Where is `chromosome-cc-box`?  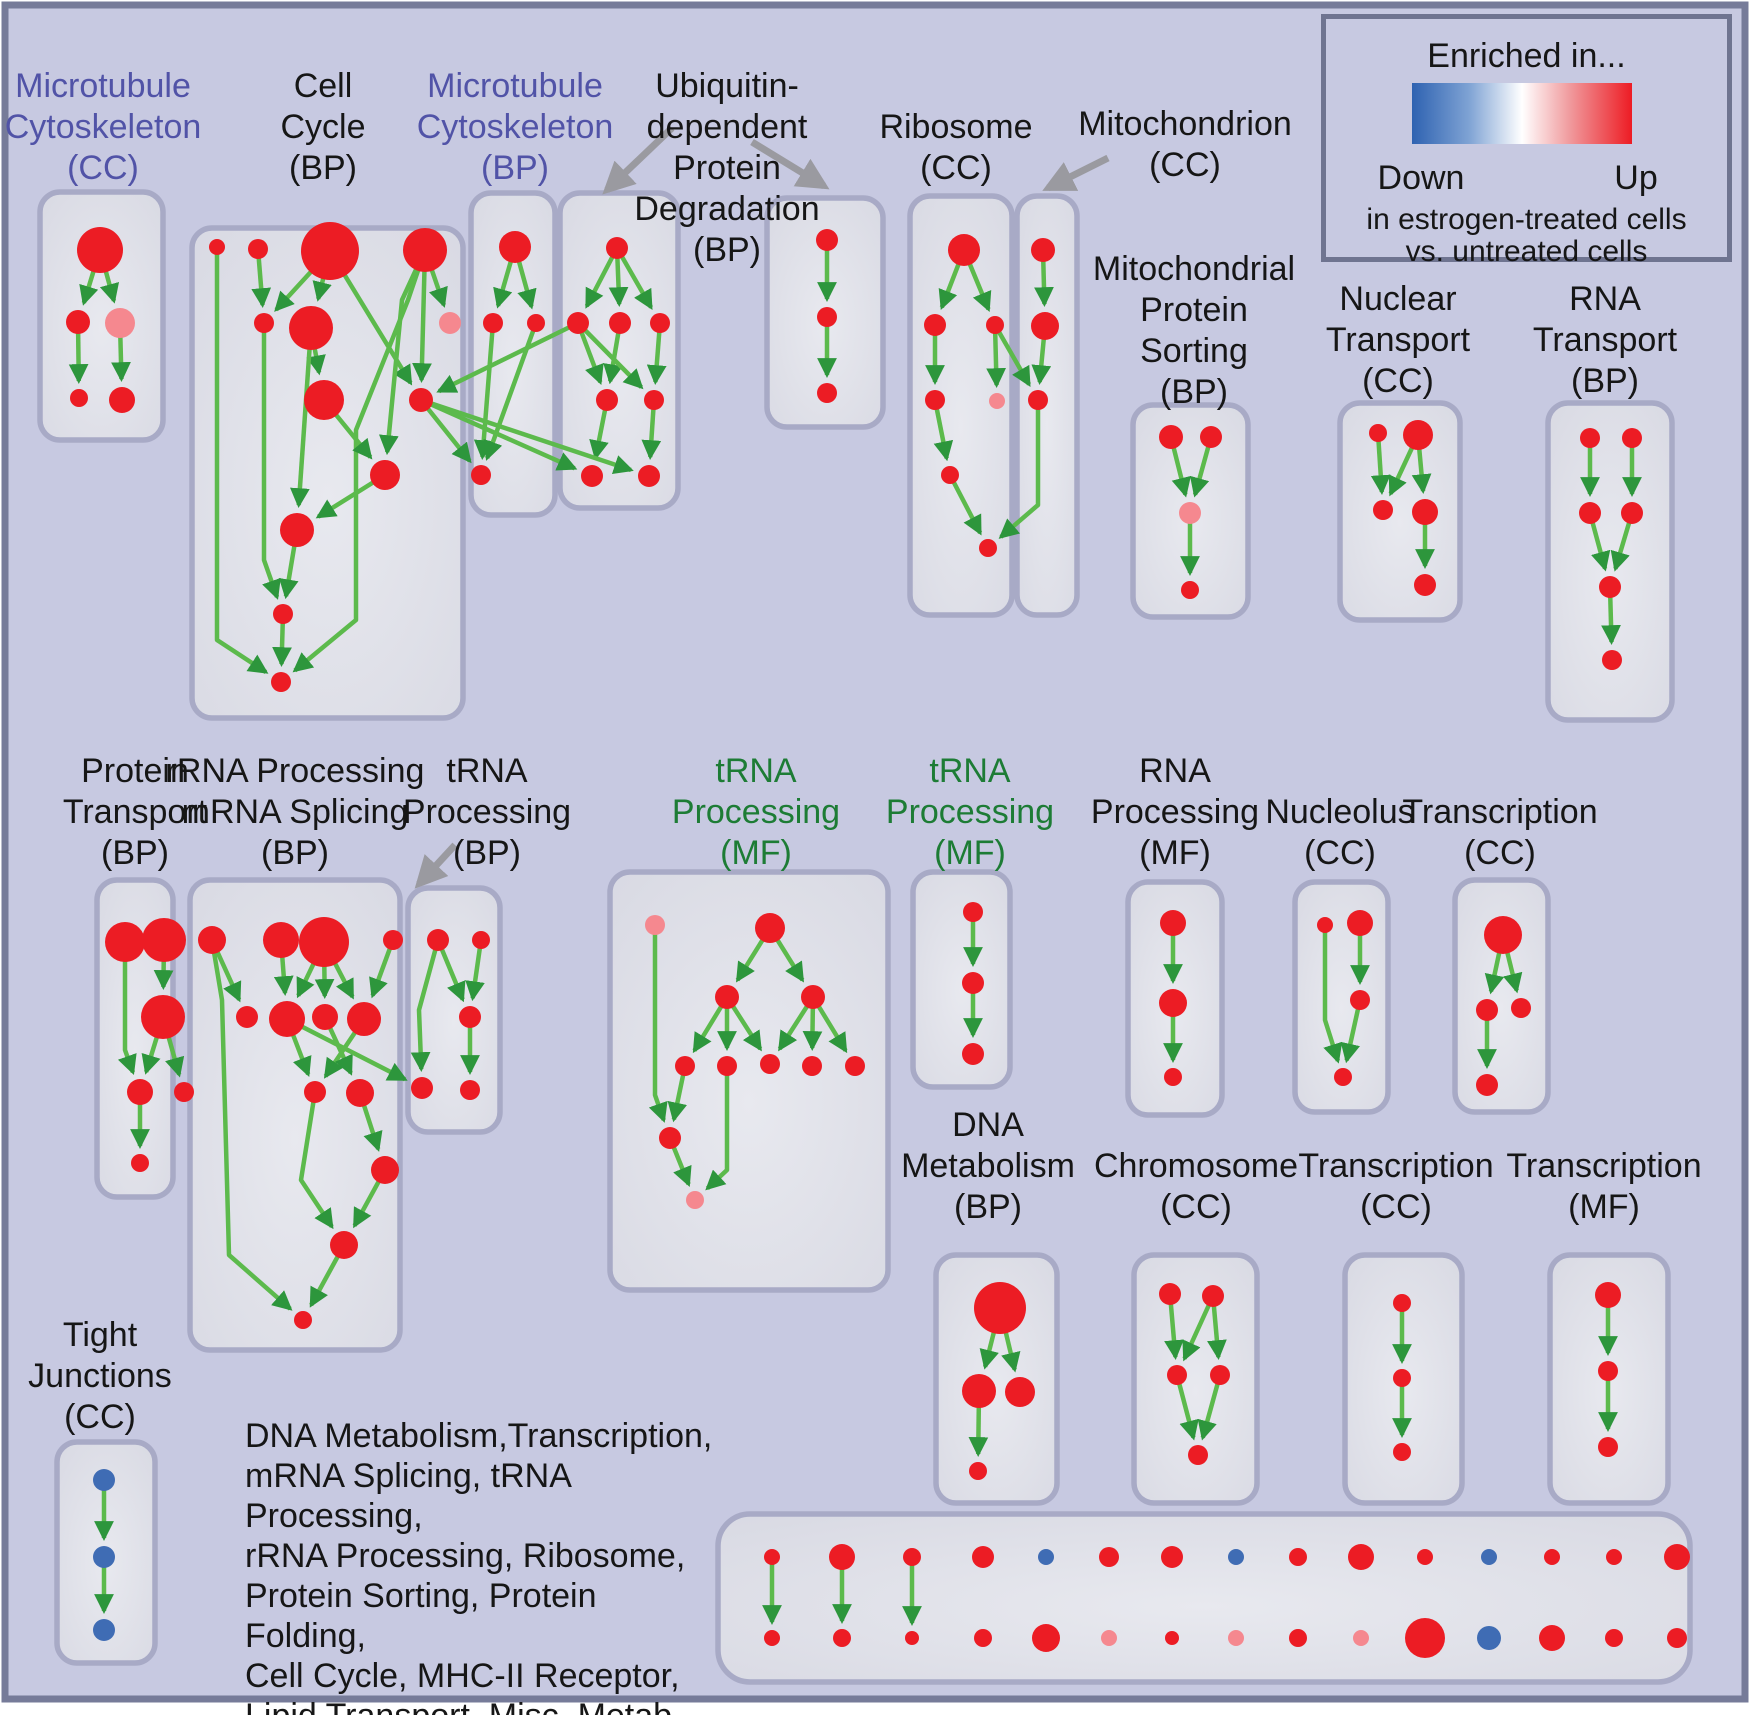
chromosome-cc-box is located at coordinates (1195, 1379).